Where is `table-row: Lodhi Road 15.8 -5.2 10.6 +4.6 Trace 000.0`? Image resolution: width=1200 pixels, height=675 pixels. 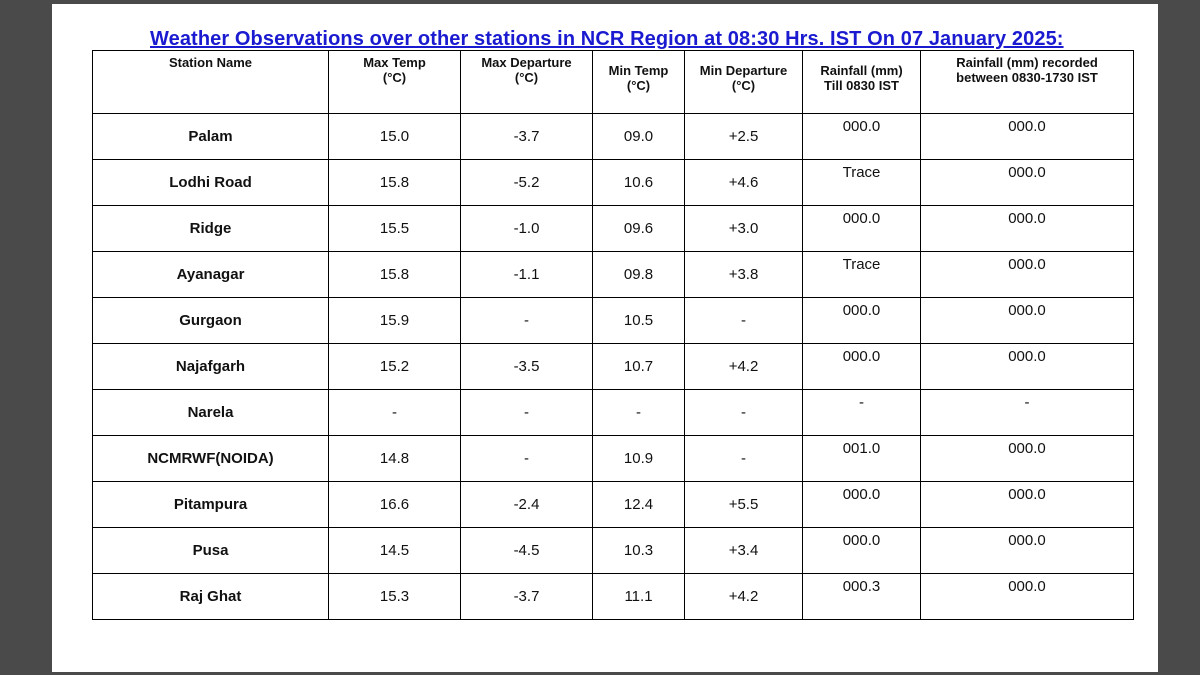
table-row: Lodhi Road 15.8 -5.2 10.6 +4.6 Trace 000.0 is located at coordinates (613, 182).